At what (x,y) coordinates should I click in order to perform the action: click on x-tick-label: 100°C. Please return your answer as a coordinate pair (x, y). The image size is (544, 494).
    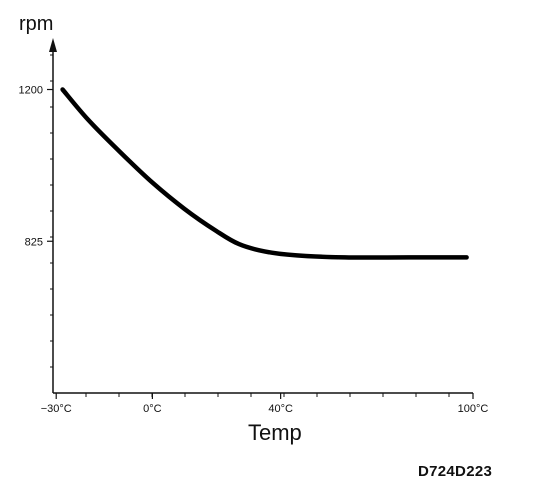
    Looking at the image, I should click on (473, 409).